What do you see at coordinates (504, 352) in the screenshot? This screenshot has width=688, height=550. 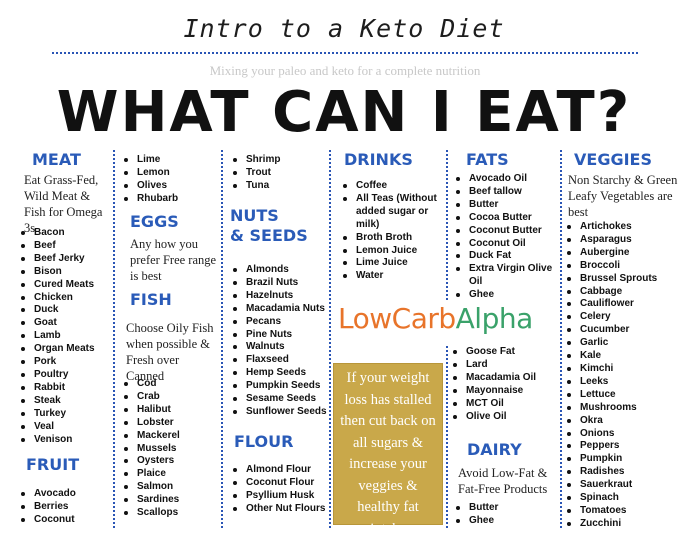 I see `list-item: Goose Fat` at bounding box center [504, 352].